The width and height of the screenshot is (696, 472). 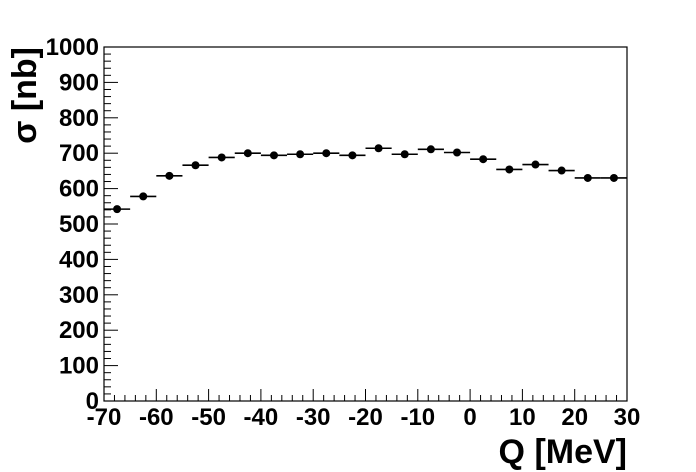 What do you see at coordinates (92, 401) in the screenshot?
I see `y-tick-label: 0` at bounding box center [92, 401].